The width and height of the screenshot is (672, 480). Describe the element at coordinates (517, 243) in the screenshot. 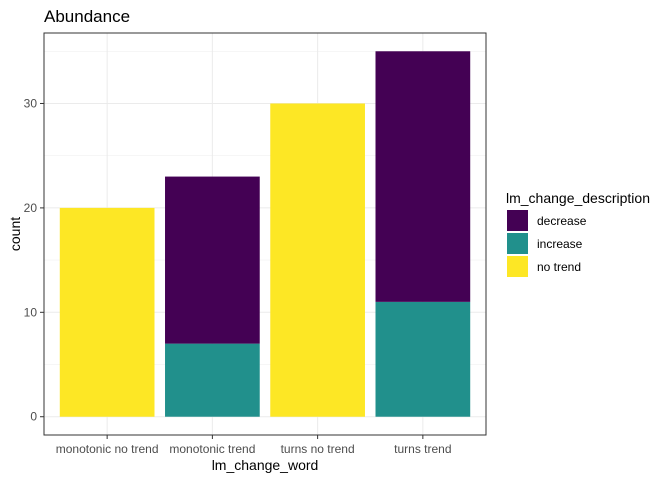

I see `legend-key-increase` at that location.